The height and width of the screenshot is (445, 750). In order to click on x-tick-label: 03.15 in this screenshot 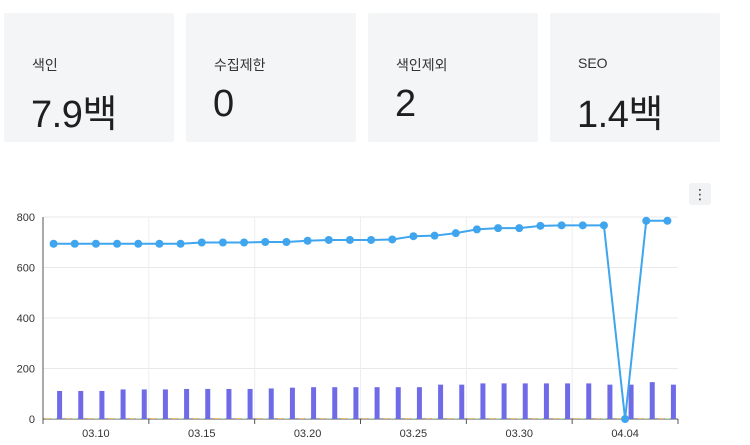, I will do `click(202, 434)`.